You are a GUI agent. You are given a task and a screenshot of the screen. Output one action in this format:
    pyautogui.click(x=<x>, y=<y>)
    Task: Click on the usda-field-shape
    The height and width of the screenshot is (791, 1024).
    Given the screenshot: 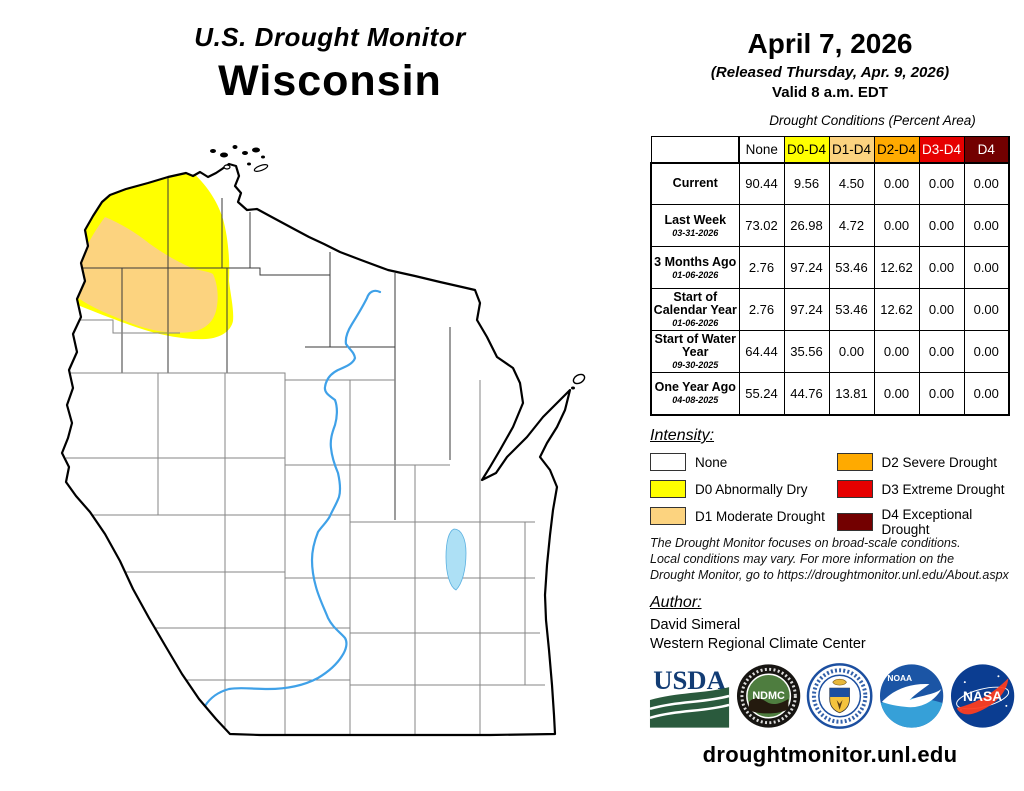 What is the action you would take?
    pyautogui.click(x=689, y=707)
    